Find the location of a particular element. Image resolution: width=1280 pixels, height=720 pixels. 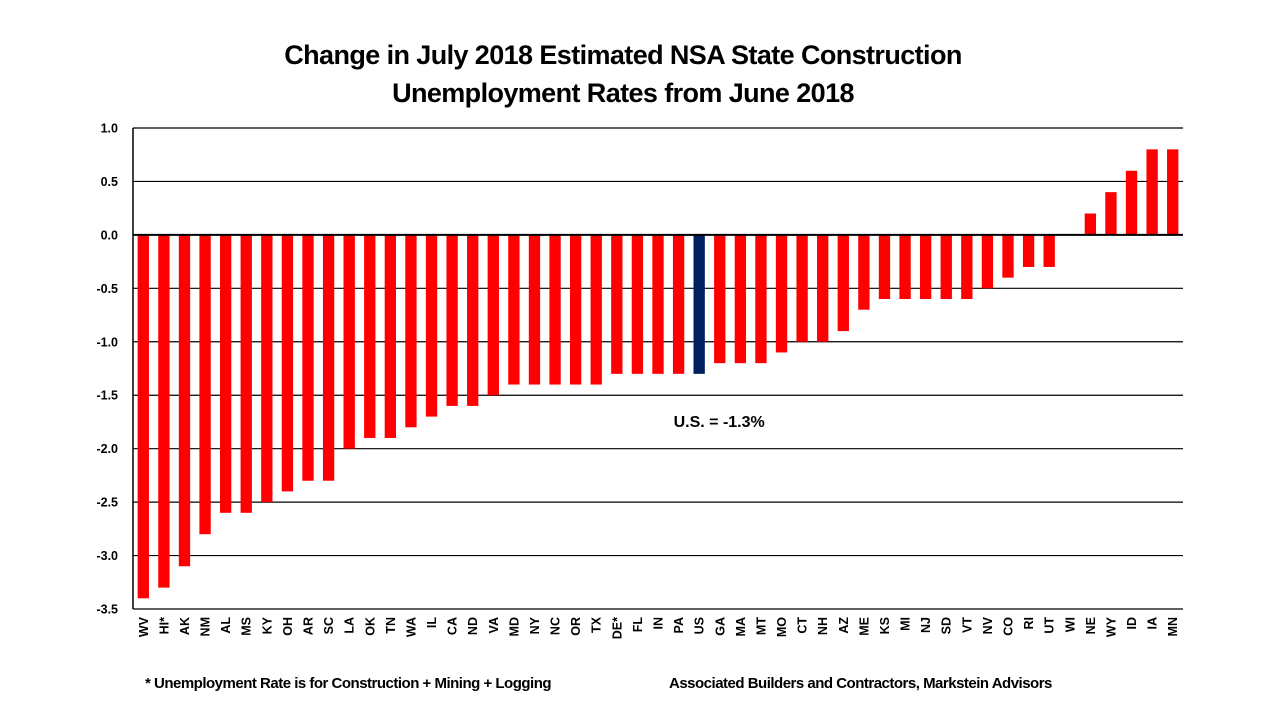

x-tick-label: FL is located at coordinates (638, 625).